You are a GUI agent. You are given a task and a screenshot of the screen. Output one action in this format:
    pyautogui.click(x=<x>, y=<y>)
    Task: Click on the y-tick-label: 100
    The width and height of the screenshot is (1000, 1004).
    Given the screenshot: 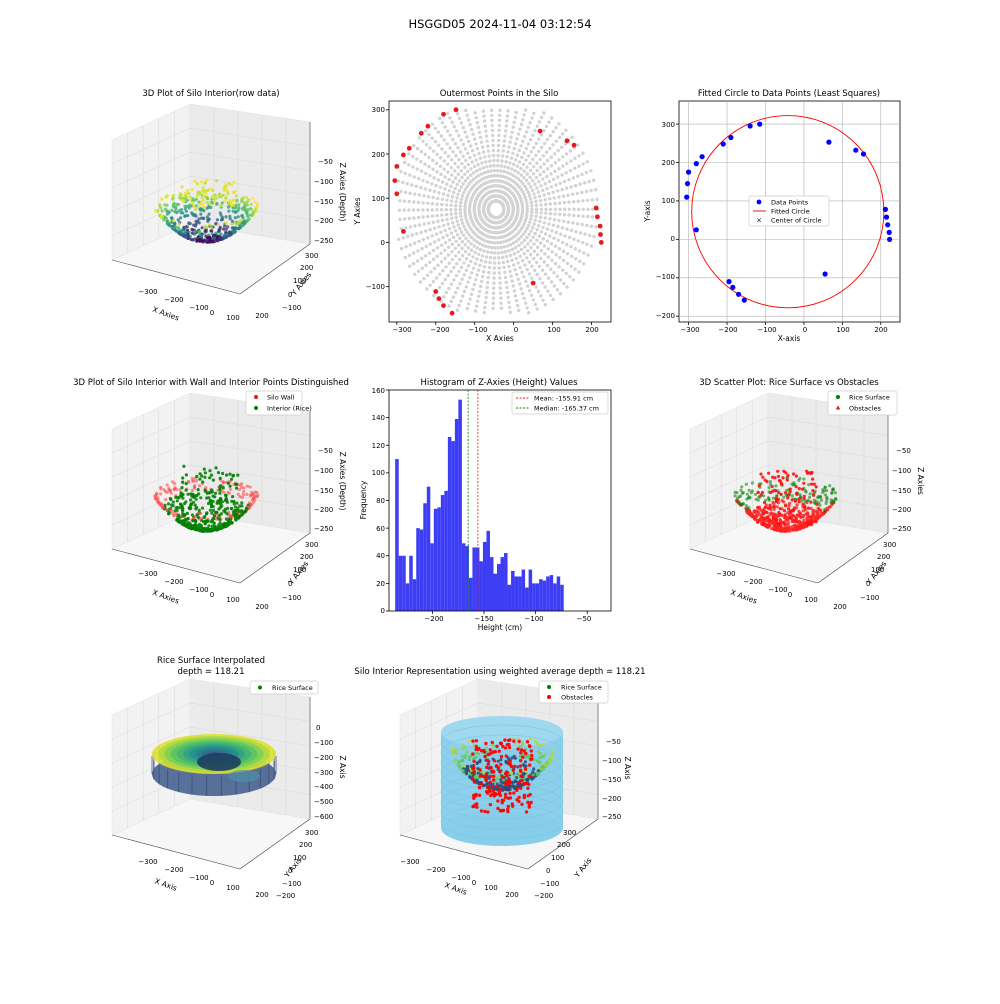 What is the action you would take?
    pyautogui.click(x=299, y=281)
    